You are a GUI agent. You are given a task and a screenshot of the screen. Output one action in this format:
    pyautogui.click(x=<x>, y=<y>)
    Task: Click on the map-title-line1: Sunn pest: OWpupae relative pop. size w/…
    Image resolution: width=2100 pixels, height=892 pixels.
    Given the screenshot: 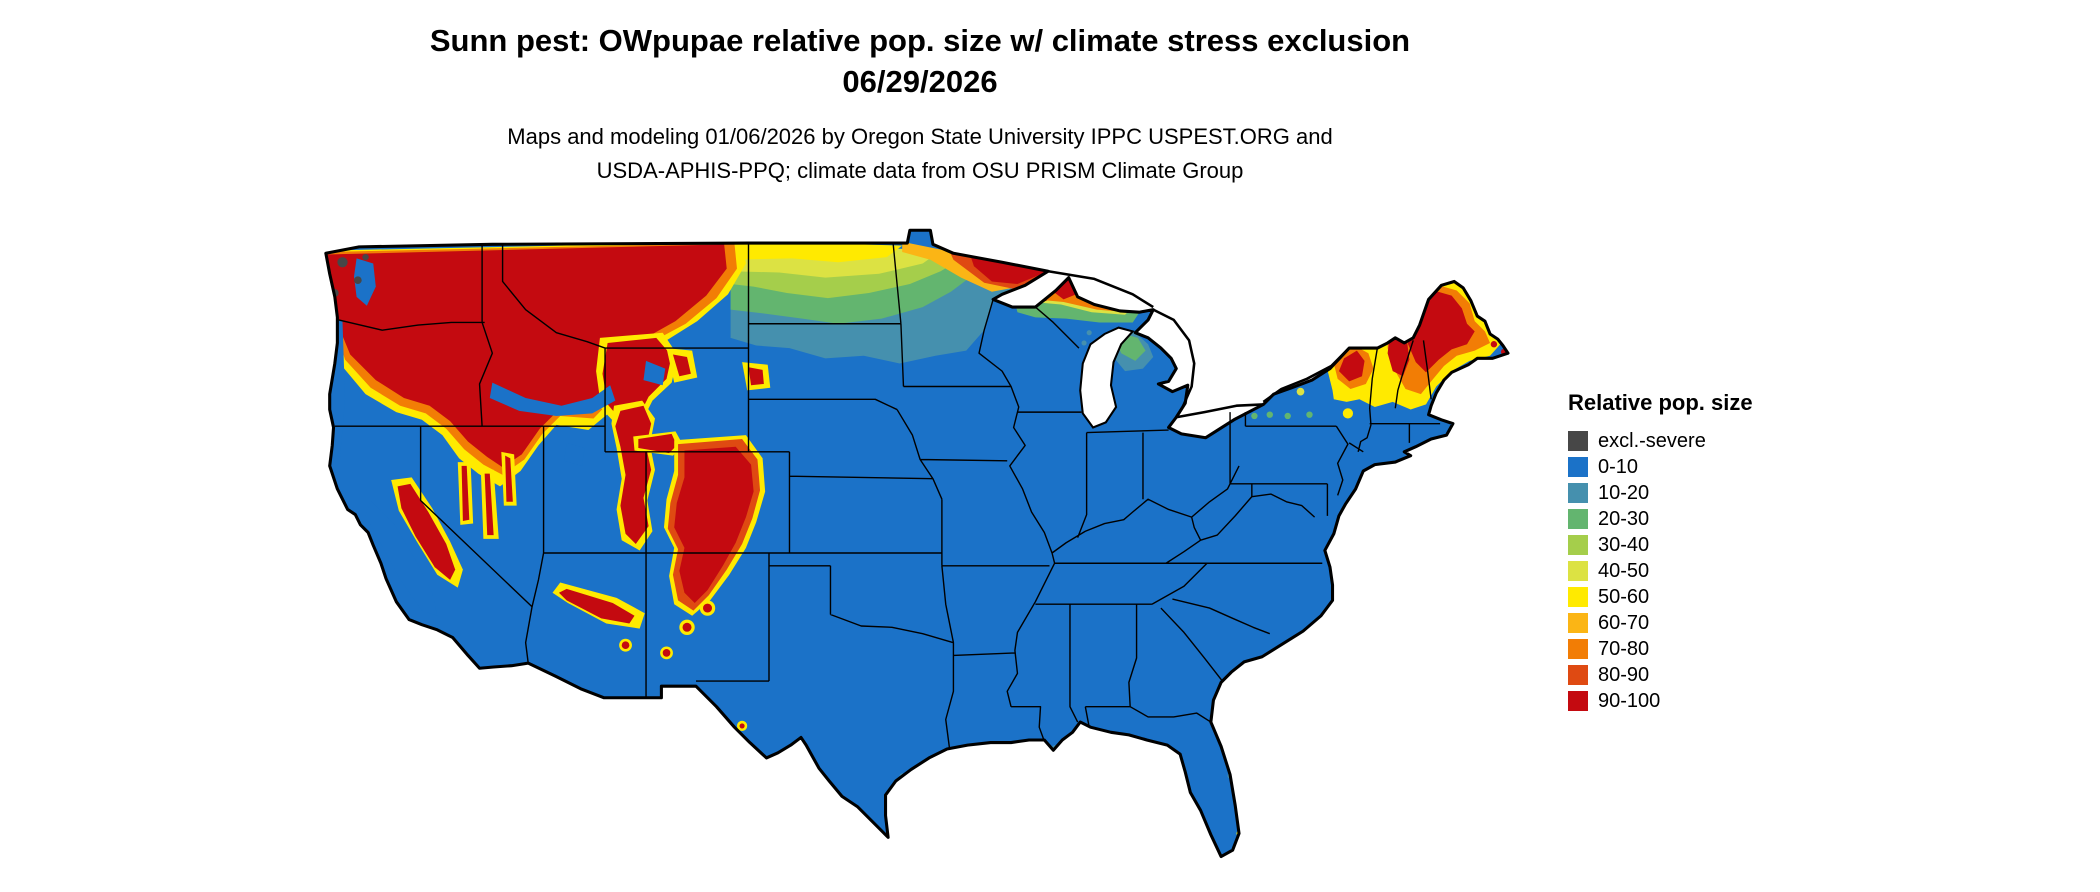 What is the action you would take?
    pyautogui.click(x=920, y=40)
    